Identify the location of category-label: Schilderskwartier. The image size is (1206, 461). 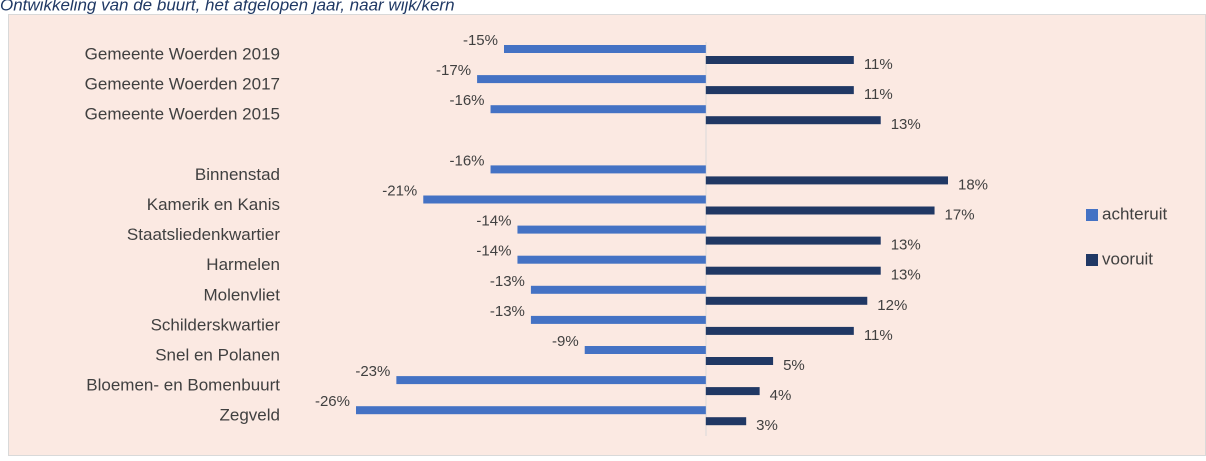
(216, 324).